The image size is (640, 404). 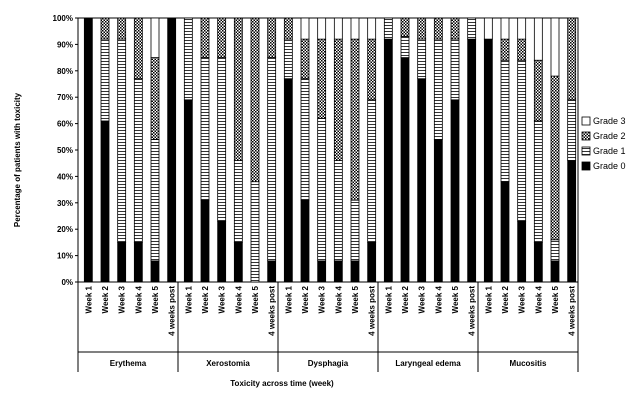 I want to click on y-tick-label: 20%, so click(x=65, y=229).